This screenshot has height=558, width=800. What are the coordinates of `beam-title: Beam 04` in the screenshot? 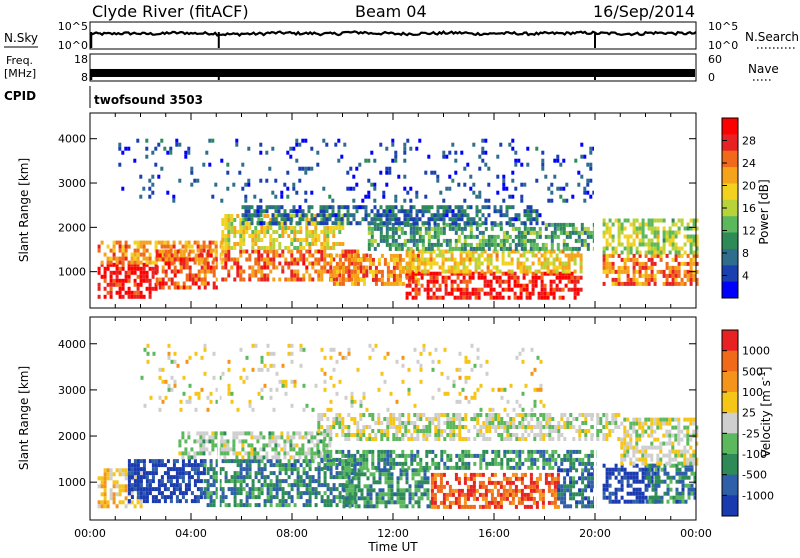 It's located at (391, 11).